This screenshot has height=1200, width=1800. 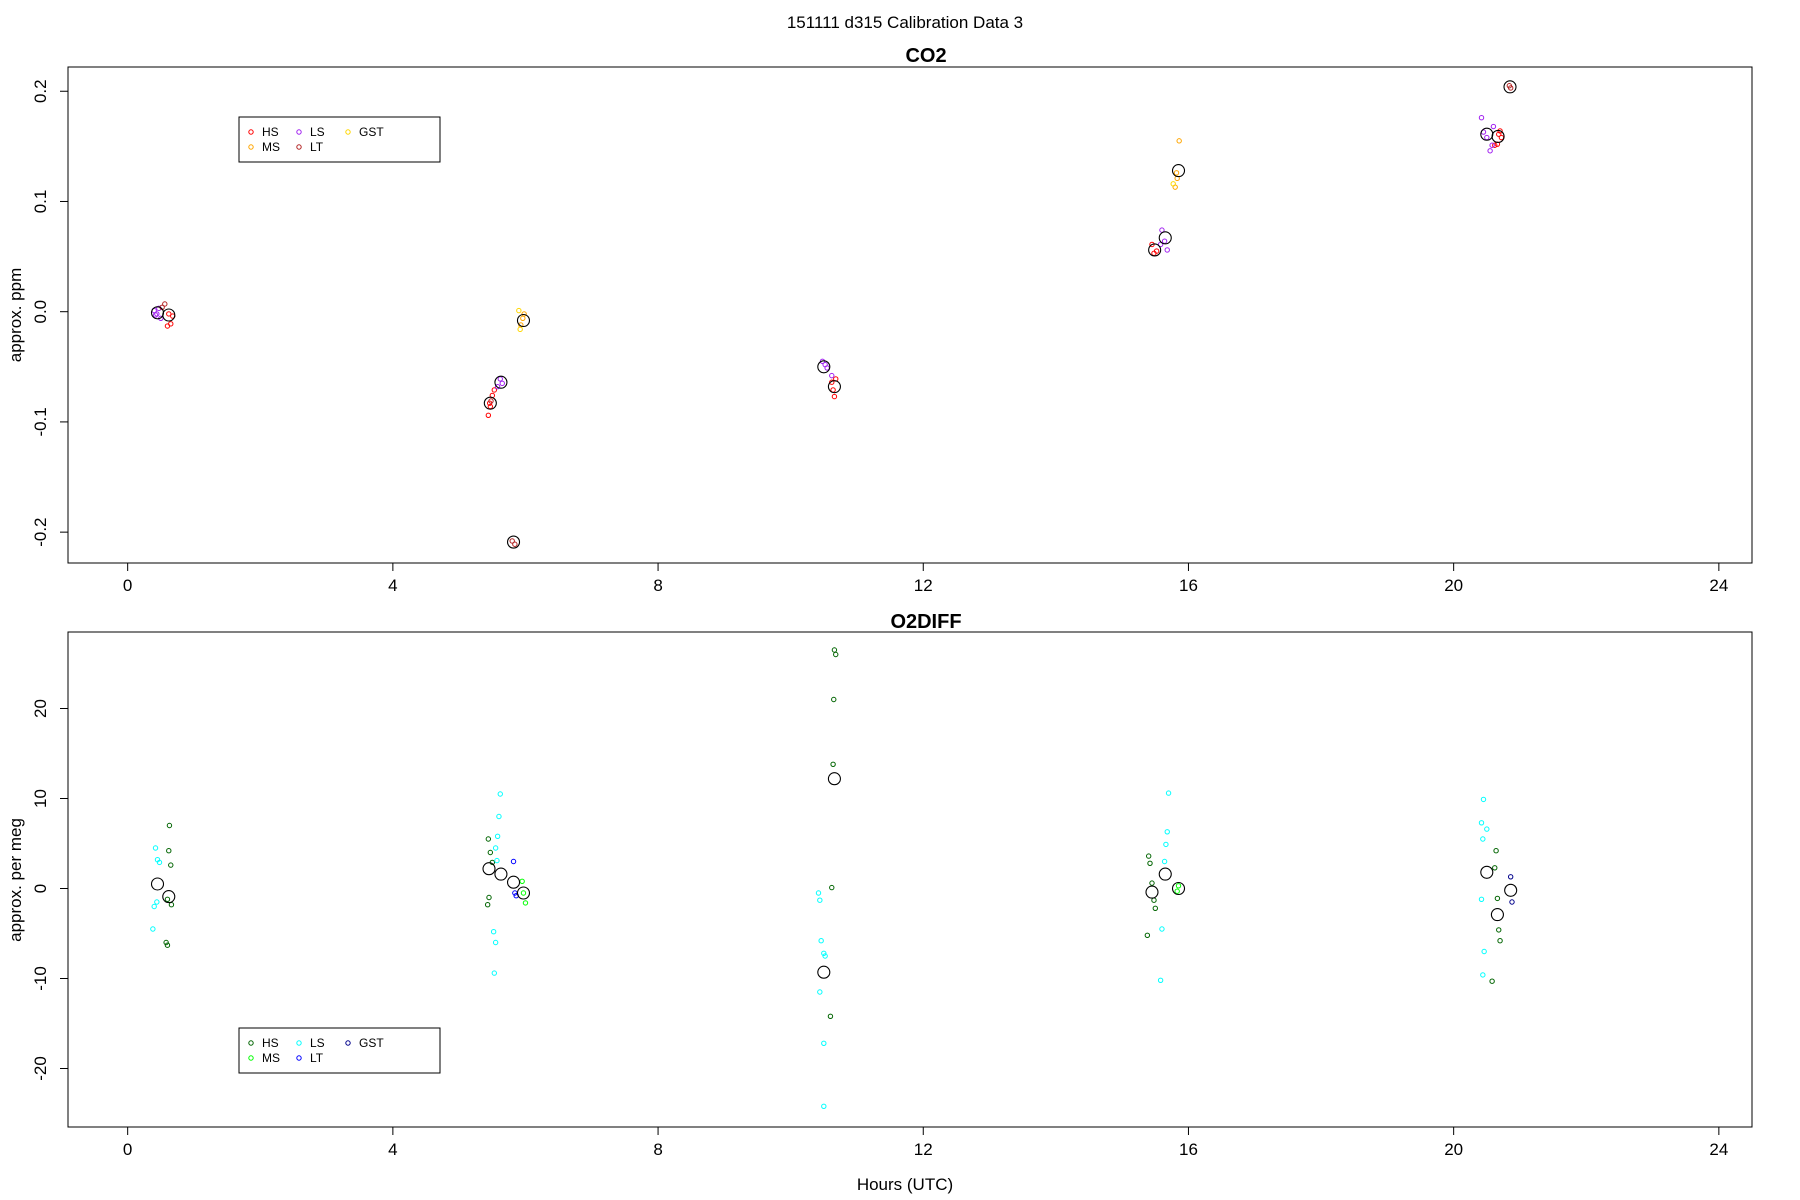 I want to click on o2diff-y-tick-label: -10, so click(x=40, y=978).